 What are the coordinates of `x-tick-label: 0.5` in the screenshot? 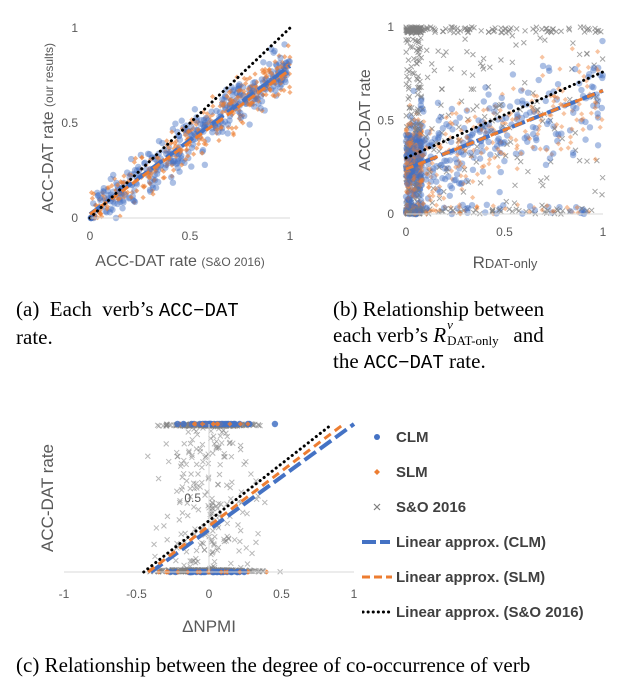 It's located at (190, 236).